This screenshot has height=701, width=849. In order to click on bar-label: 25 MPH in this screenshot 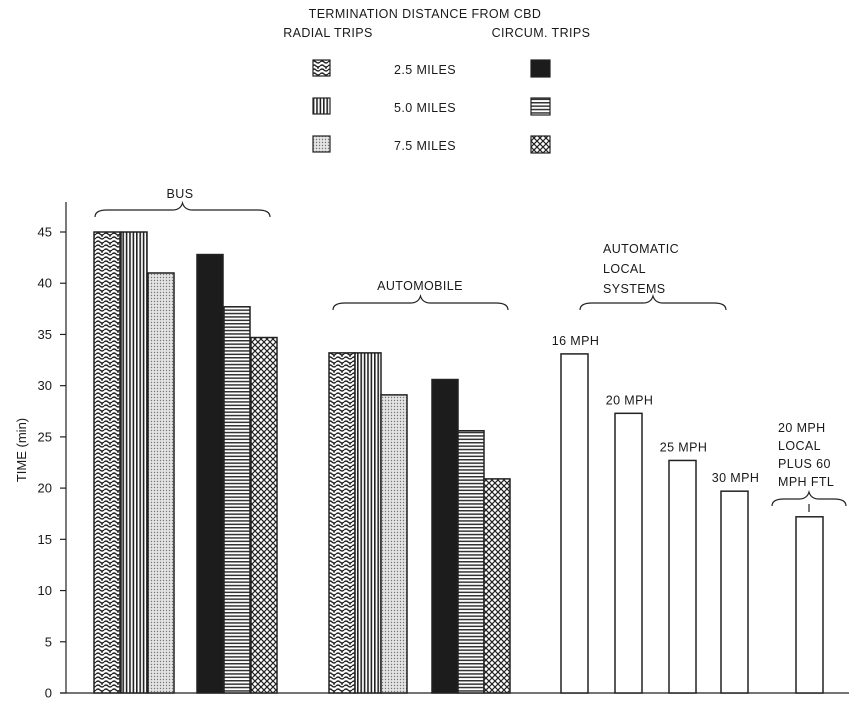, I will do `click(684, 447)`.